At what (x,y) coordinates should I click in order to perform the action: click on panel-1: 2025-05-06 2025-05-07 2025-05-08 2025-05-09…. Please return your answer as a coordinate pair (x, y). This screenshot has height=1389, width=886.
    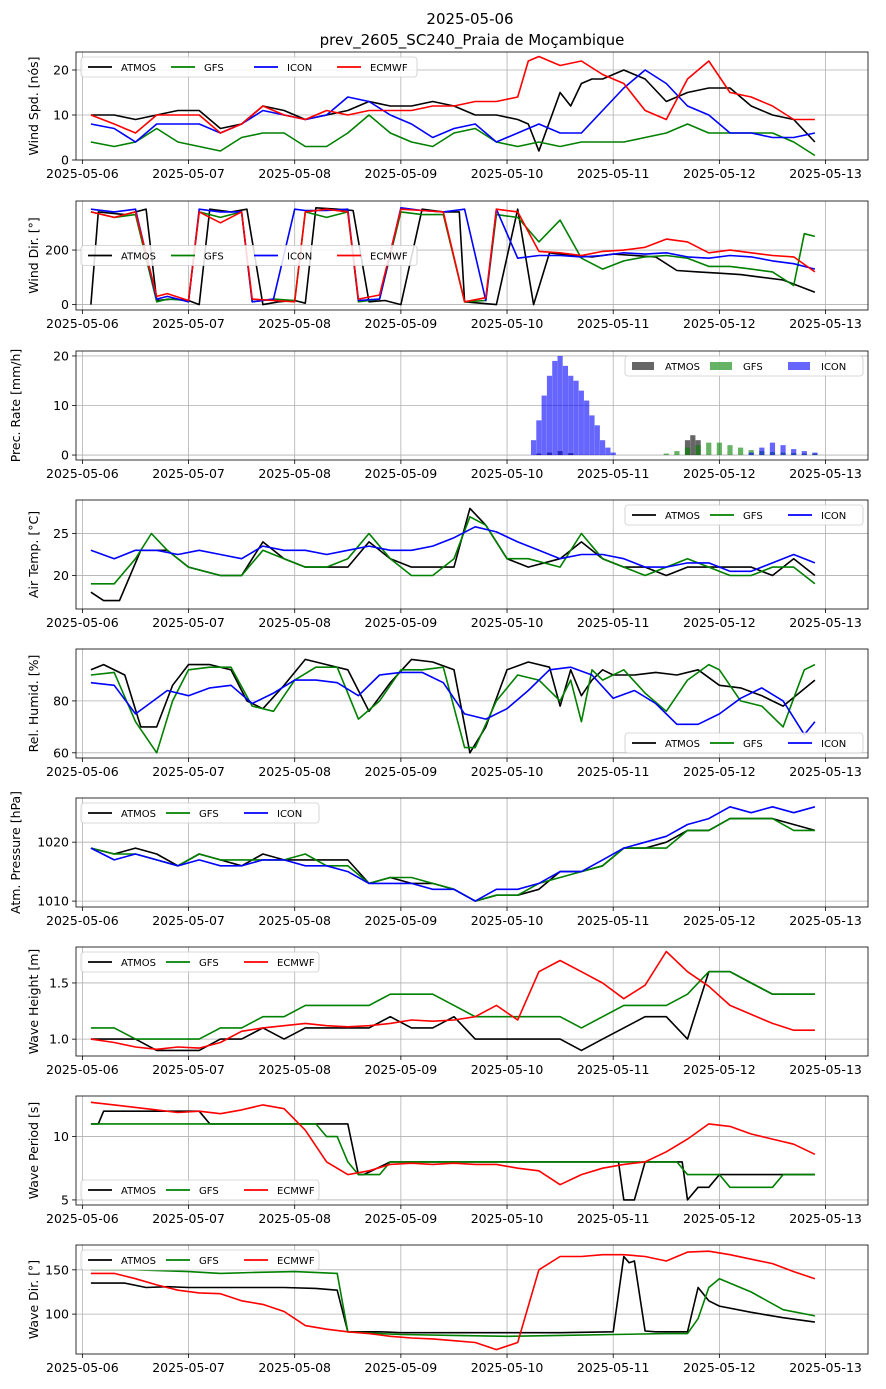
    Looking at the image, I should click on (447, 116).